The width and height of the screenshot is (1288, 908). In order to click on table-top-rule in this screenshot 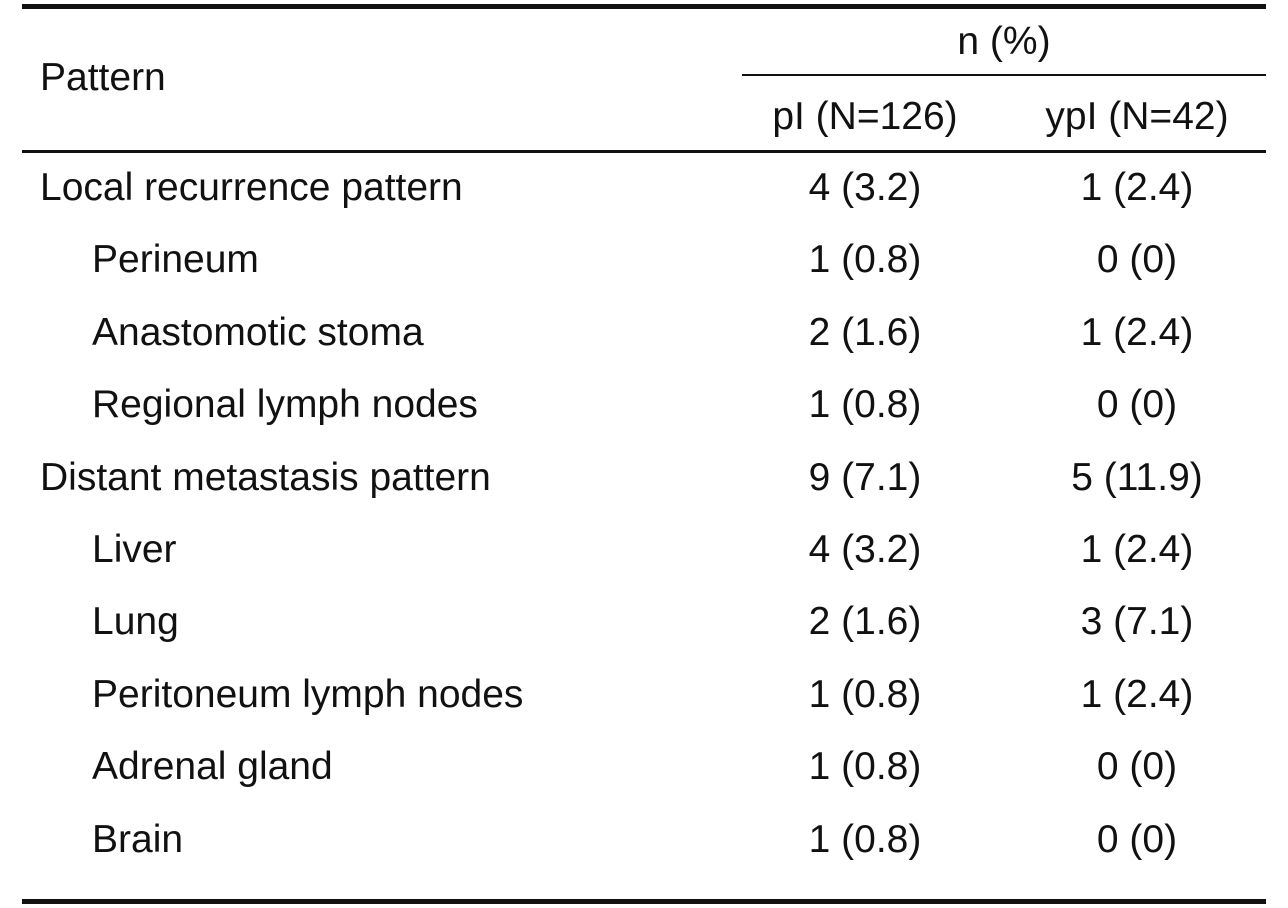, I will do `click(644, 6)`.